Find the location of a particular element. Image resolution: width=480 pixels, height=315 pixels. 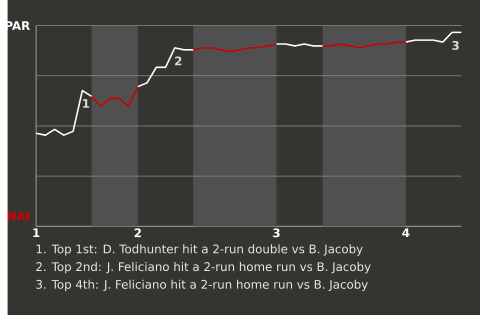

x-tick-label: 3 is located at coordinates (276, 233).